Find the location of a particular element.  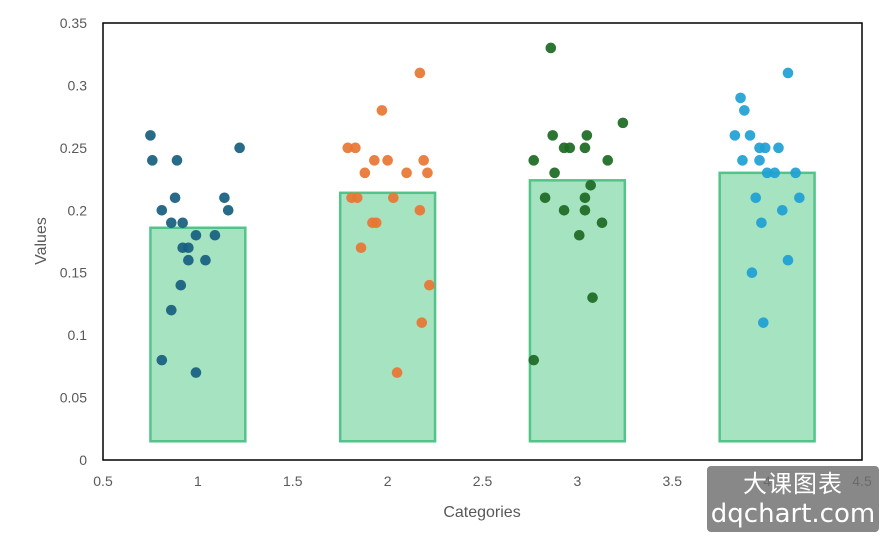

x-tick-label: 2 is located at coordinates (388, 481).